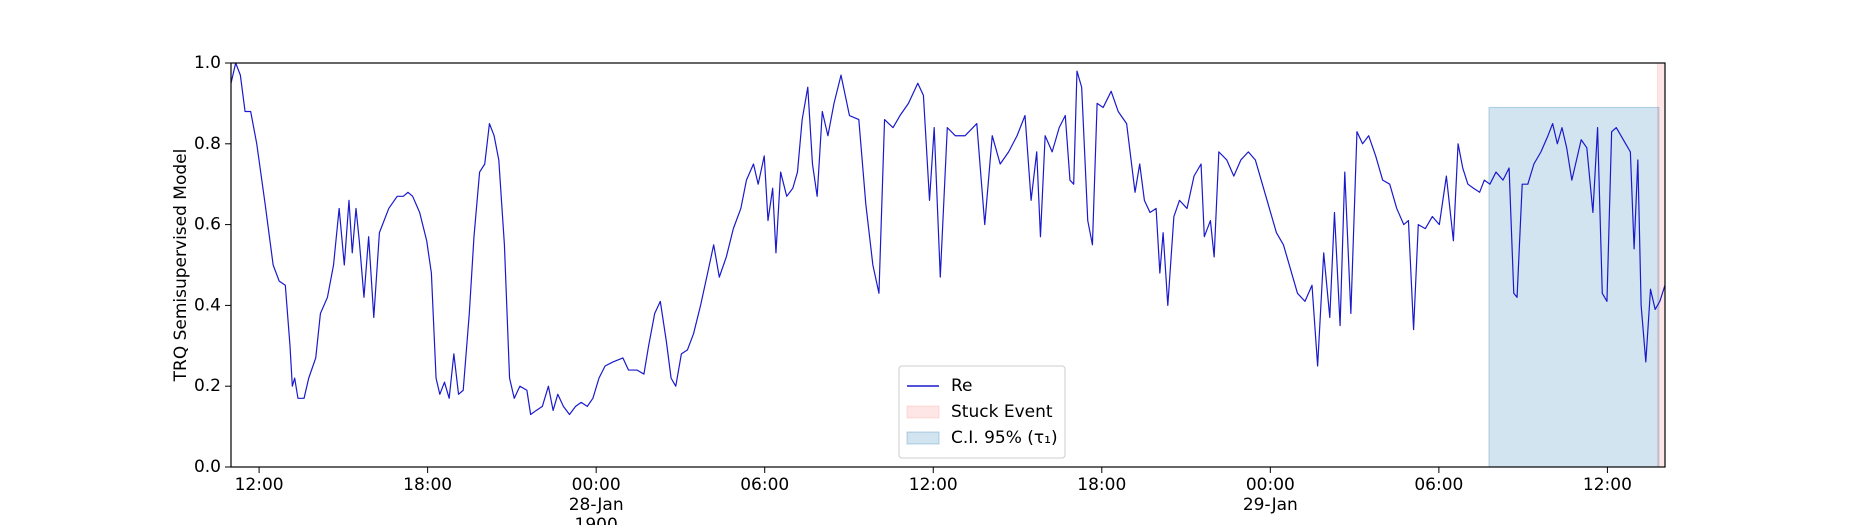 The height and width of the screenshot is (525, 1850). What do you see at coordinates (596, 505) in the screenshot?
I see `x-tick-label: 28-Jan` at bounding box center [596, 505].